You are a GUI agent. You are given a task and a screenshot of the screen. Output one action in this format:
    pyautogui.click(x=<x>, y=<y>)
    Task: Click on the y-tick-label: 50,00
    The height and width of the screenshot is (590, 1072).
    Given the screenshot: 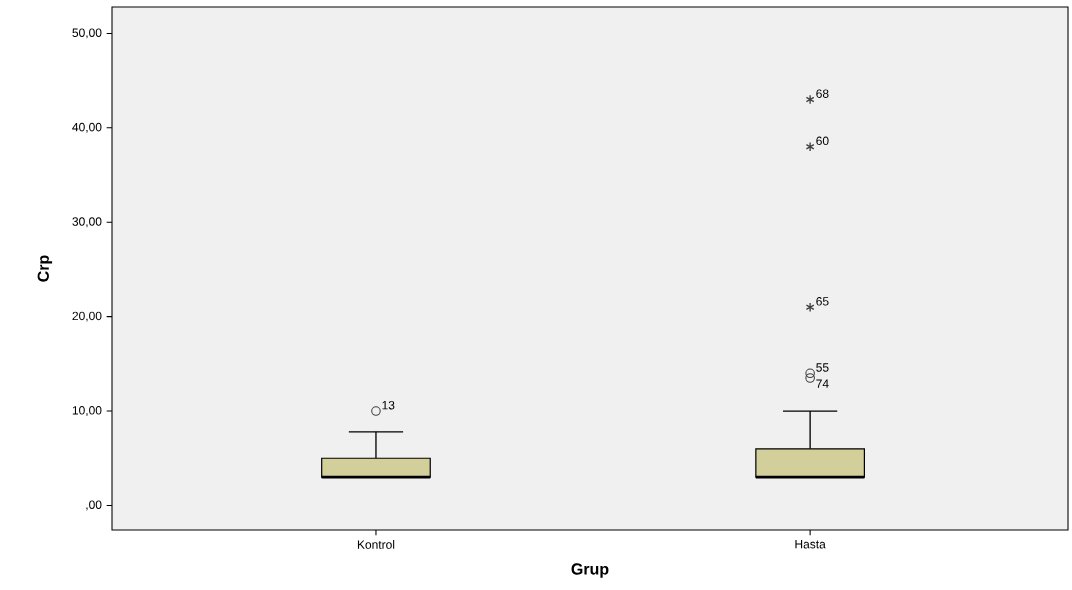 What is the action you would take?
    pyautogui.click(x=87, y=33)
    